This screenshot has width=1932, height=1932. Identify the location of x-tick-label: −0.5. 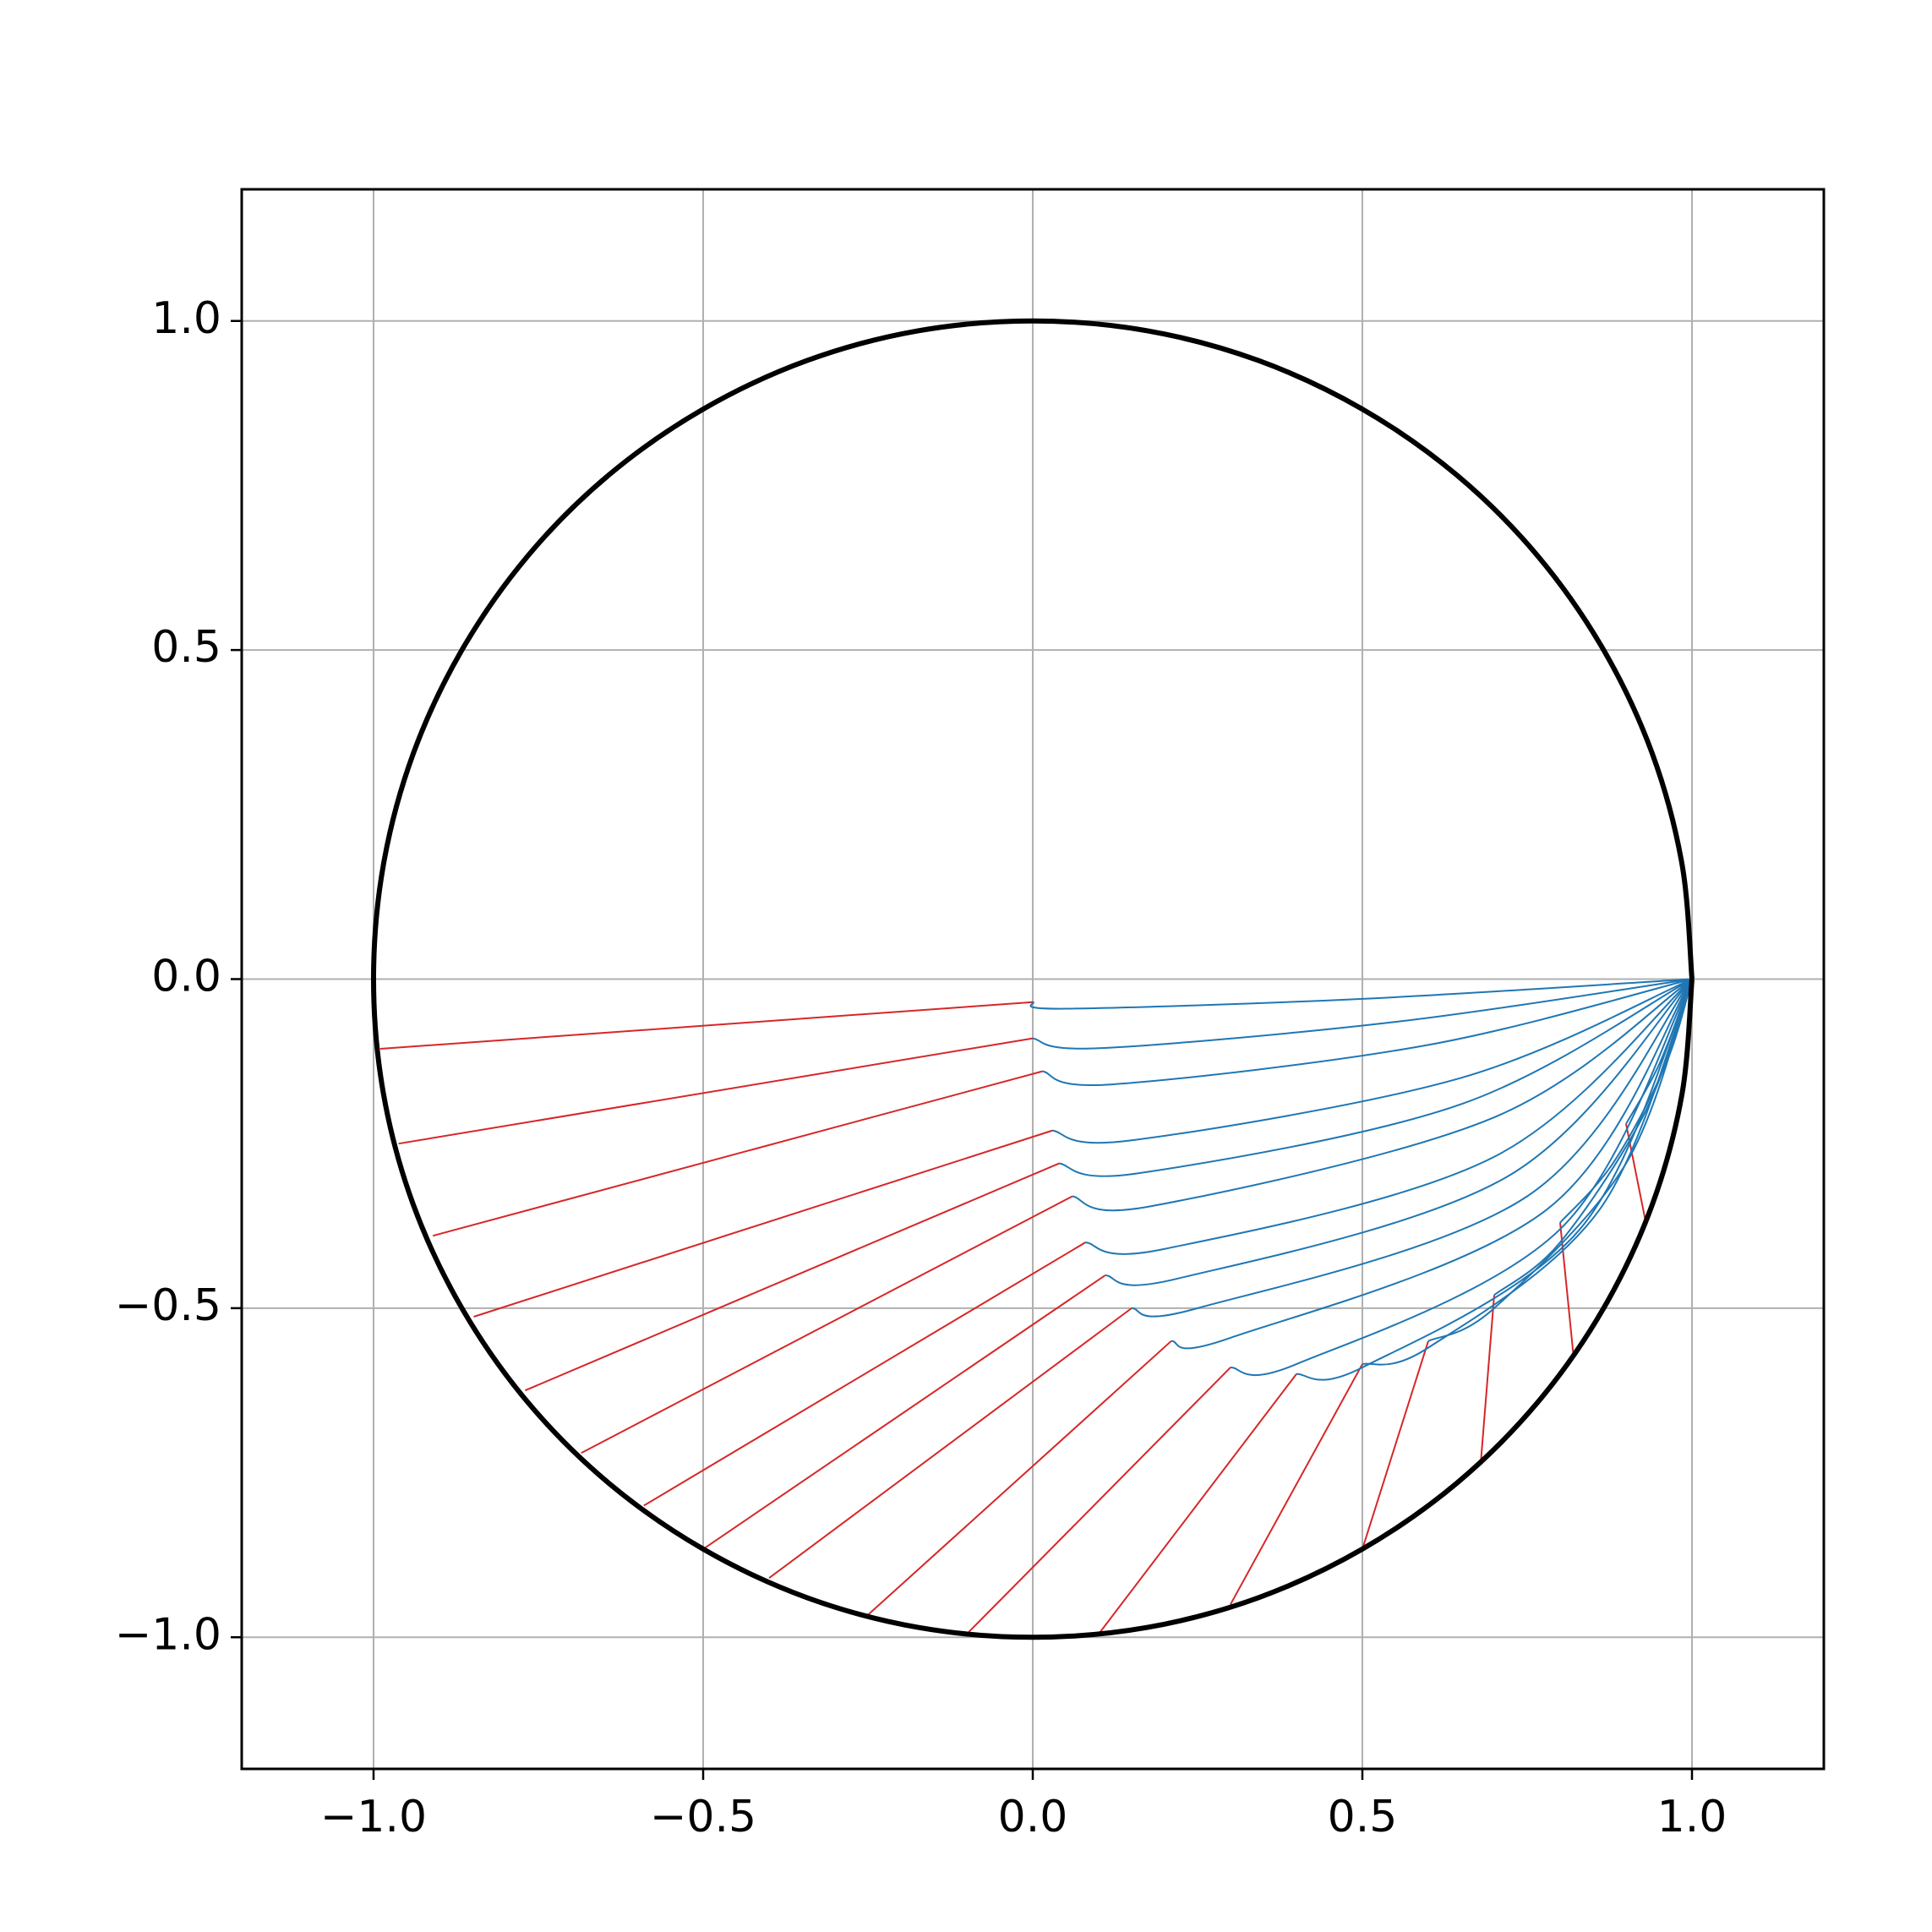
(703, 1817).